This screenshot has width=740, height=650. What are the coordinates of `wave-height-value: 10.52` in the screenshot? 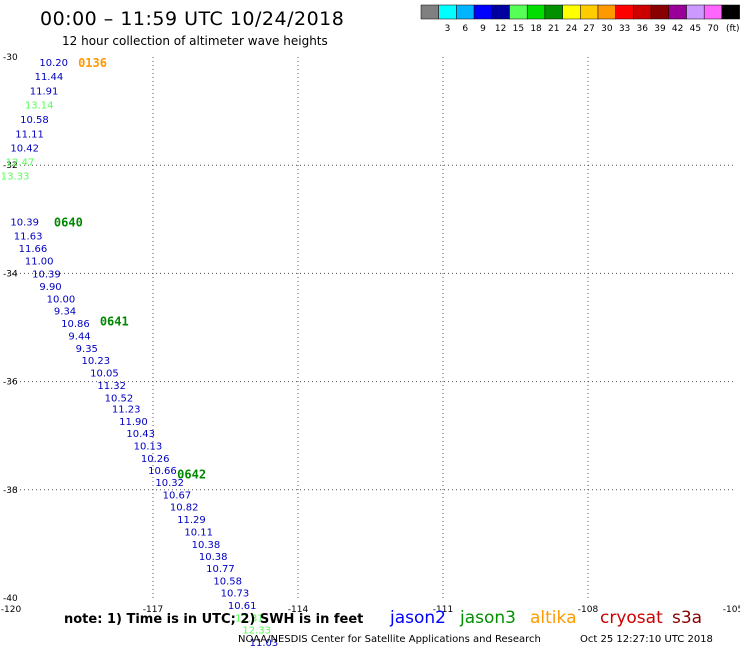 It's located at (119, 398).